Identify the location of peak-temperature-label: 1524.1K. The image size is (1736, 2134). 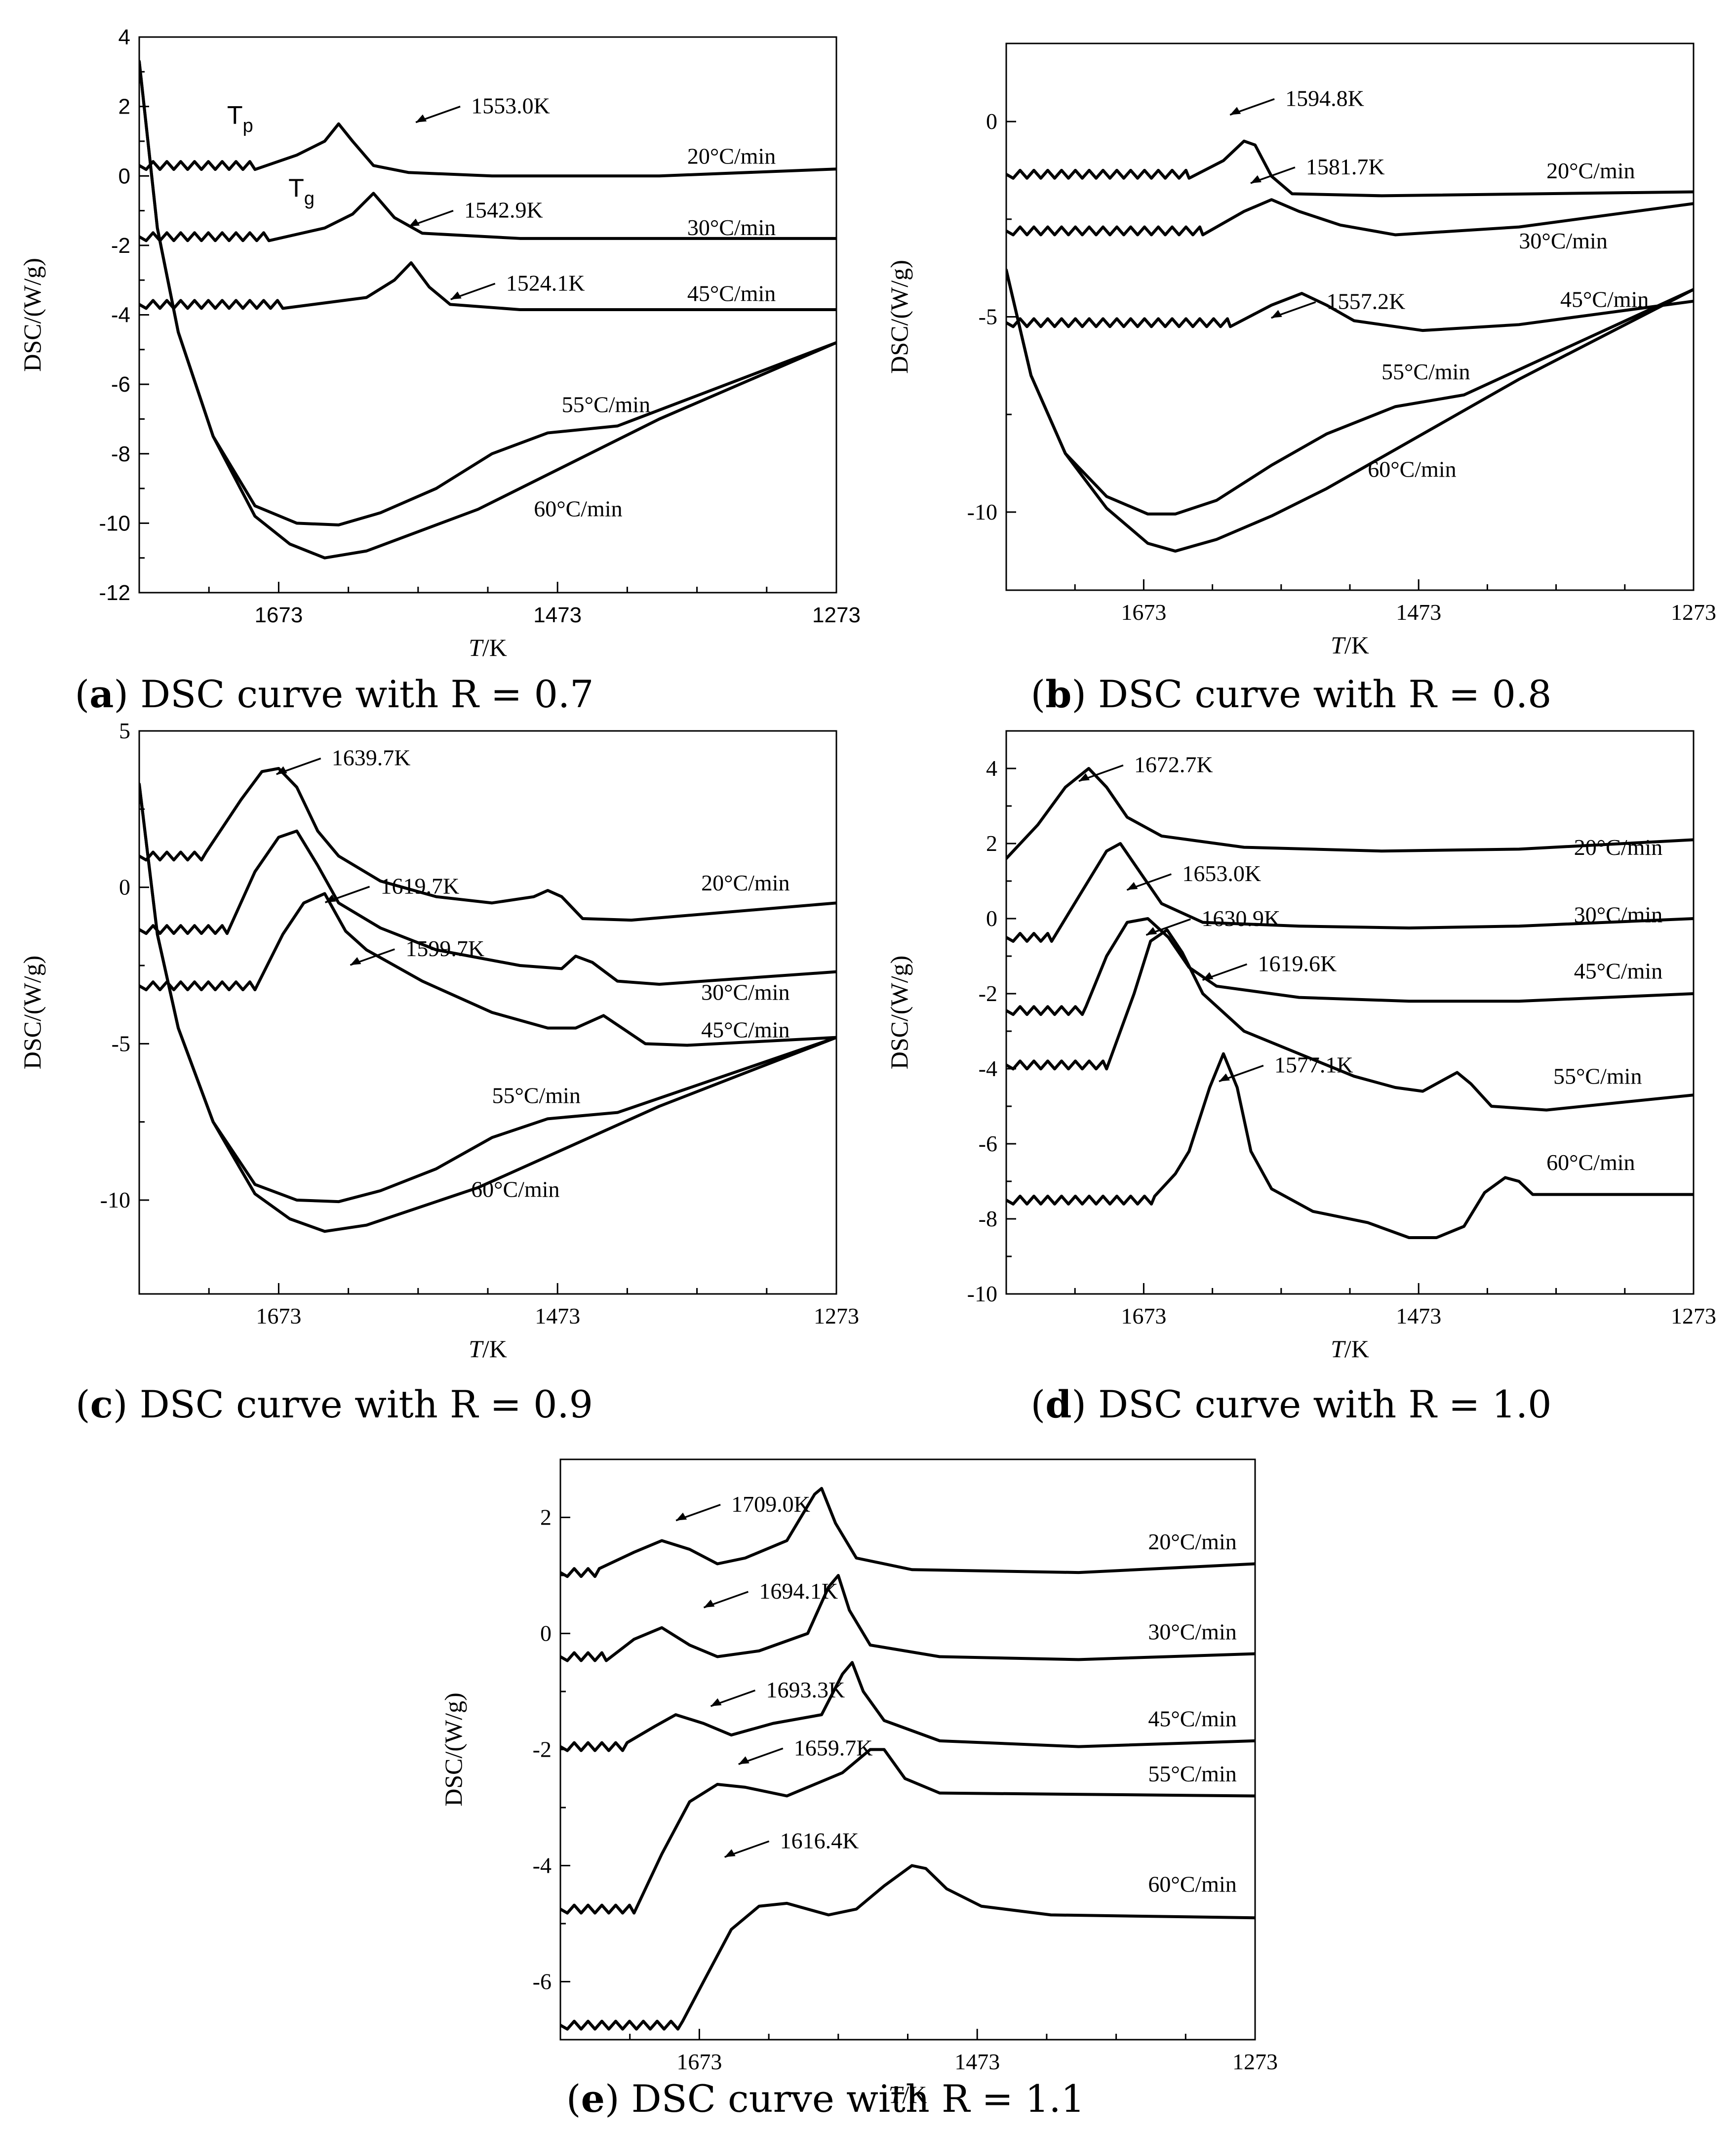
(545, 282).